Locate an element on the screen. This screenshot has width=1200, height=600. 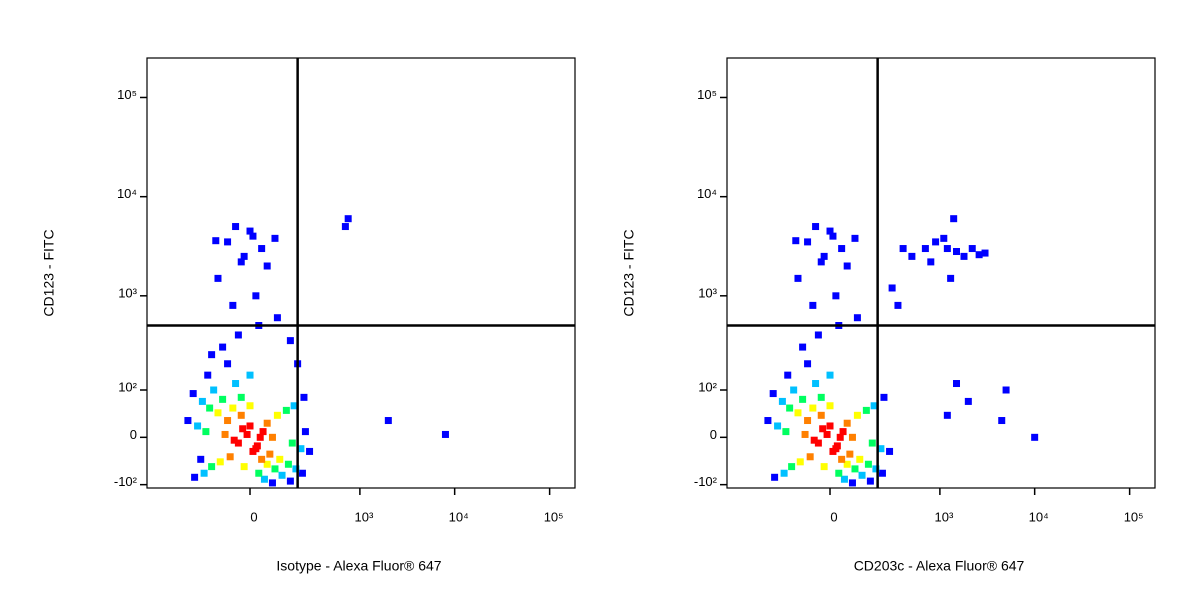
x-tick-label: 10³ is located at coordinates (943, 516).